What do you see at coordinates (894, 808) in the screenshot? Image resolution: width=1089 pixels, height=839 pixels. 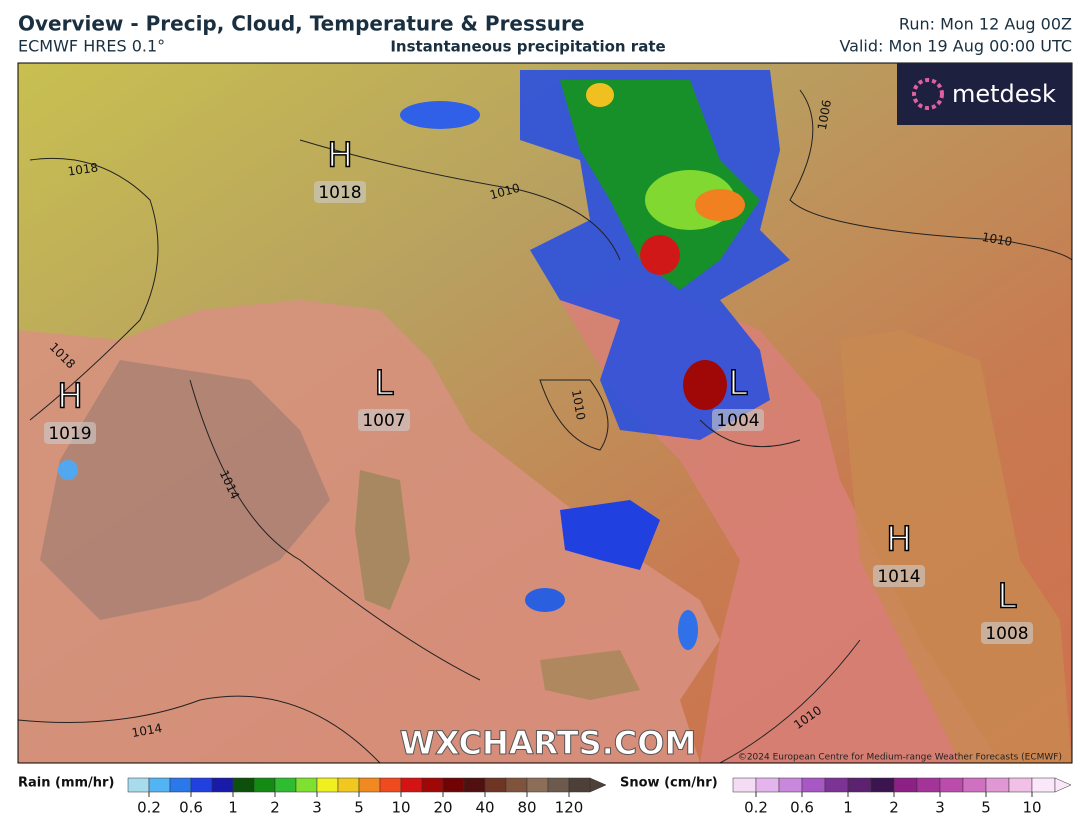 I see `snow-tick-label: 2` at bounding box center [894, 808].